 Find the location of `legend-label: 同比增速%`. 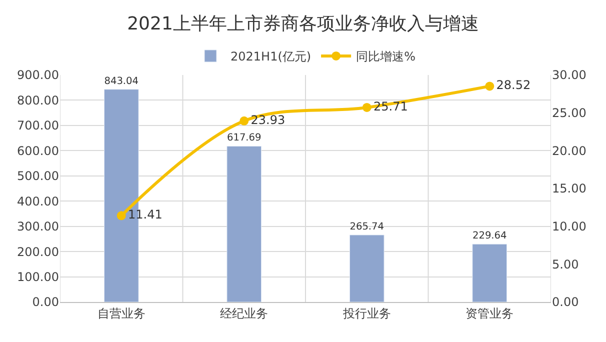

legend-label: 同比增速% is located at coordinates (386, 57).